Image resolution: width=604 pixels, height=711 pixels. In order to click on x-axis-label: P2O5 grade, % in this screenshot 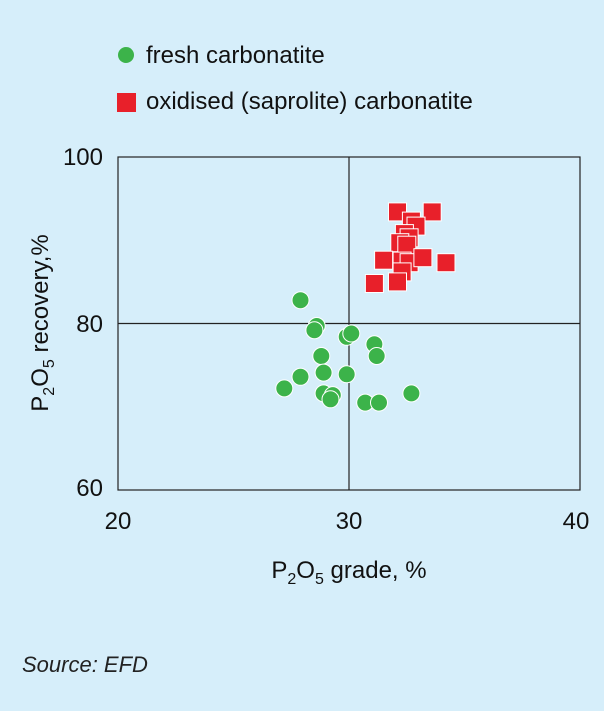, I will do `click(348, 572)`.